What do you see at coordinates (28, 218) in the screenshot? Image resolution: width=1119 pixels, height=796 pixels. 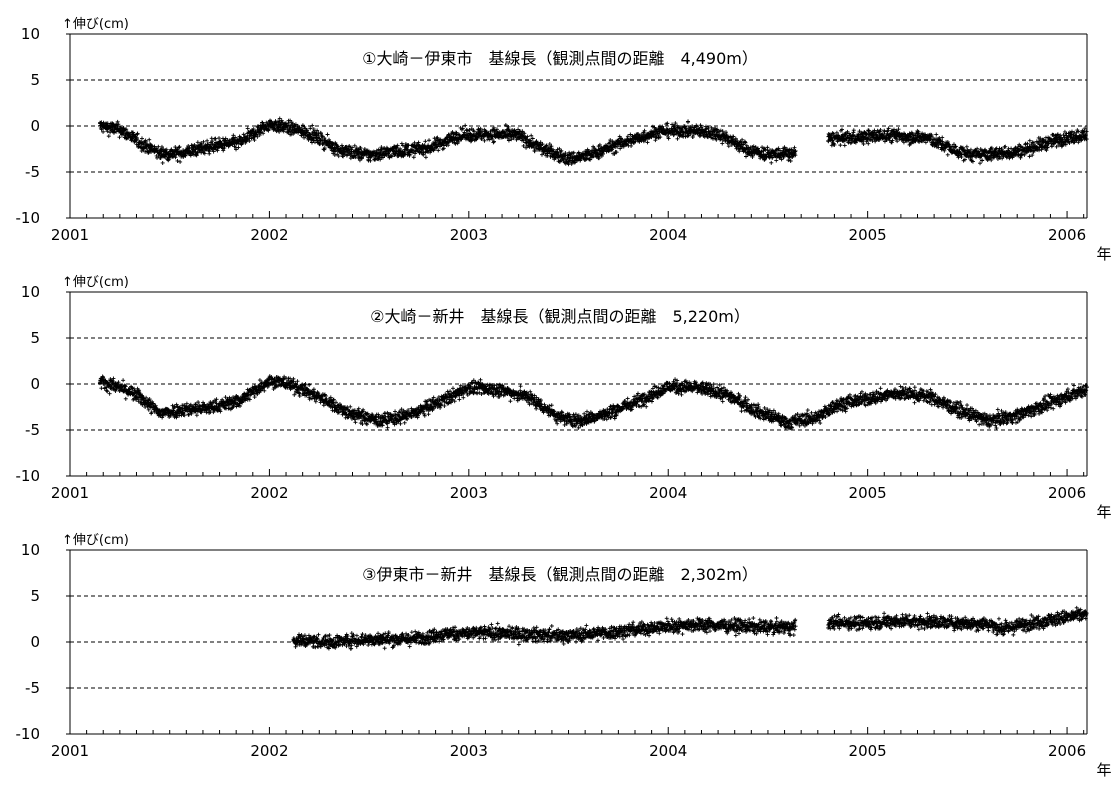 I see `y-tick-label: -10` at bounding box center [28, 218].